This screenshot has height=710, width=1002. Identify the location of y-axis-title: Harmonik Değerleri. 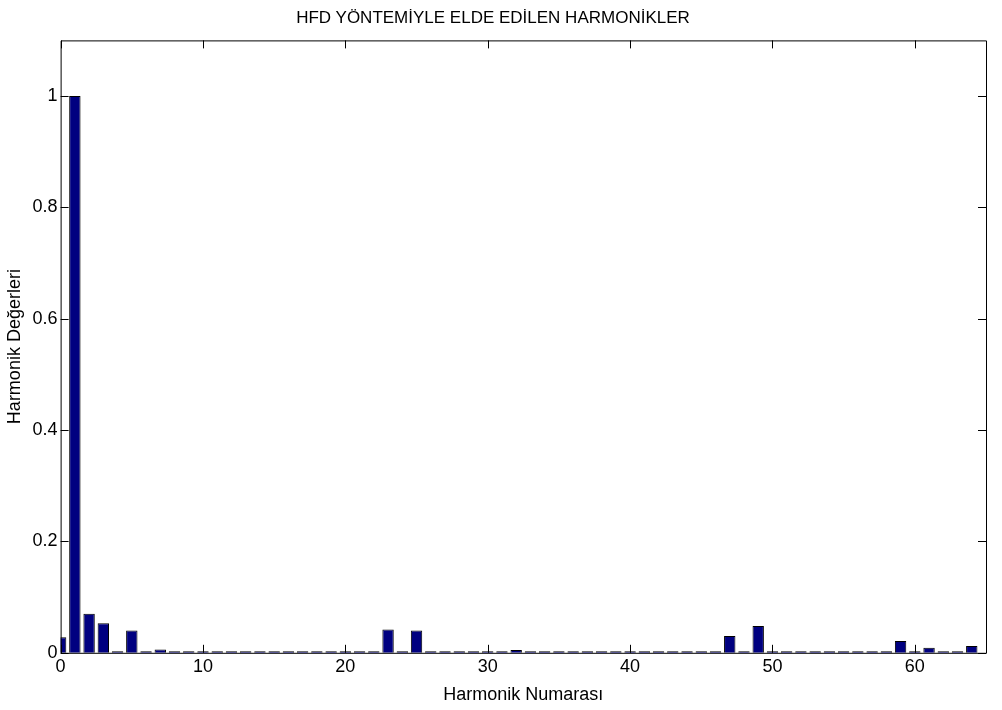
(13, 347).